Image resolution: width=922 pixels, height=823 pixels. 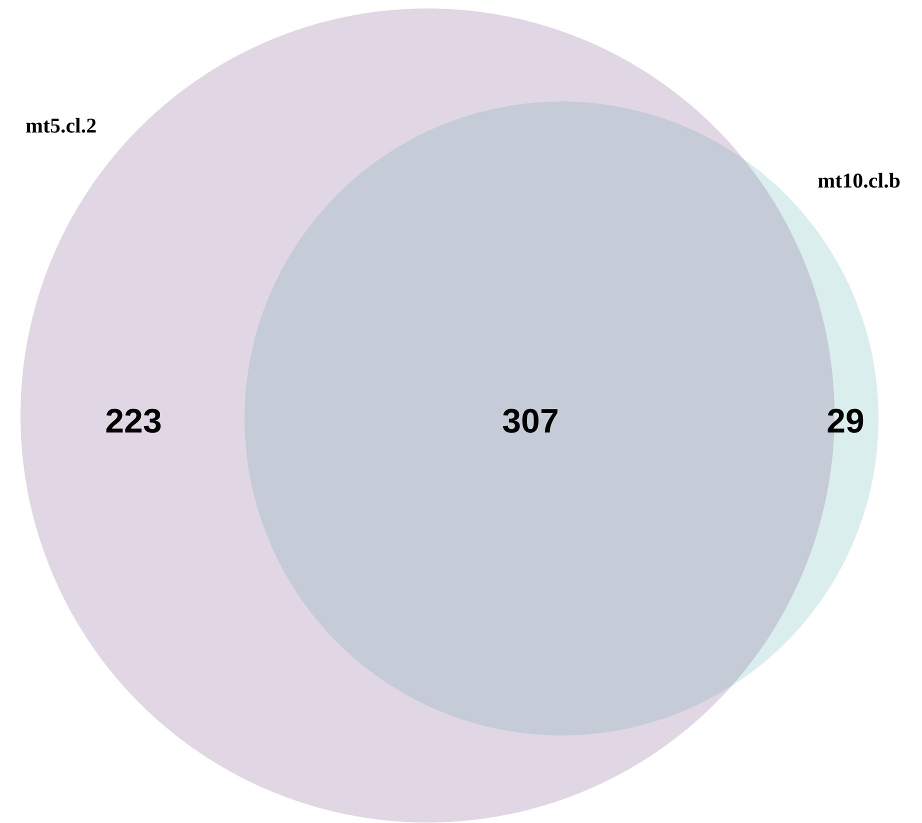 I want to click on data-label: 307, so click(x=530, y=421).